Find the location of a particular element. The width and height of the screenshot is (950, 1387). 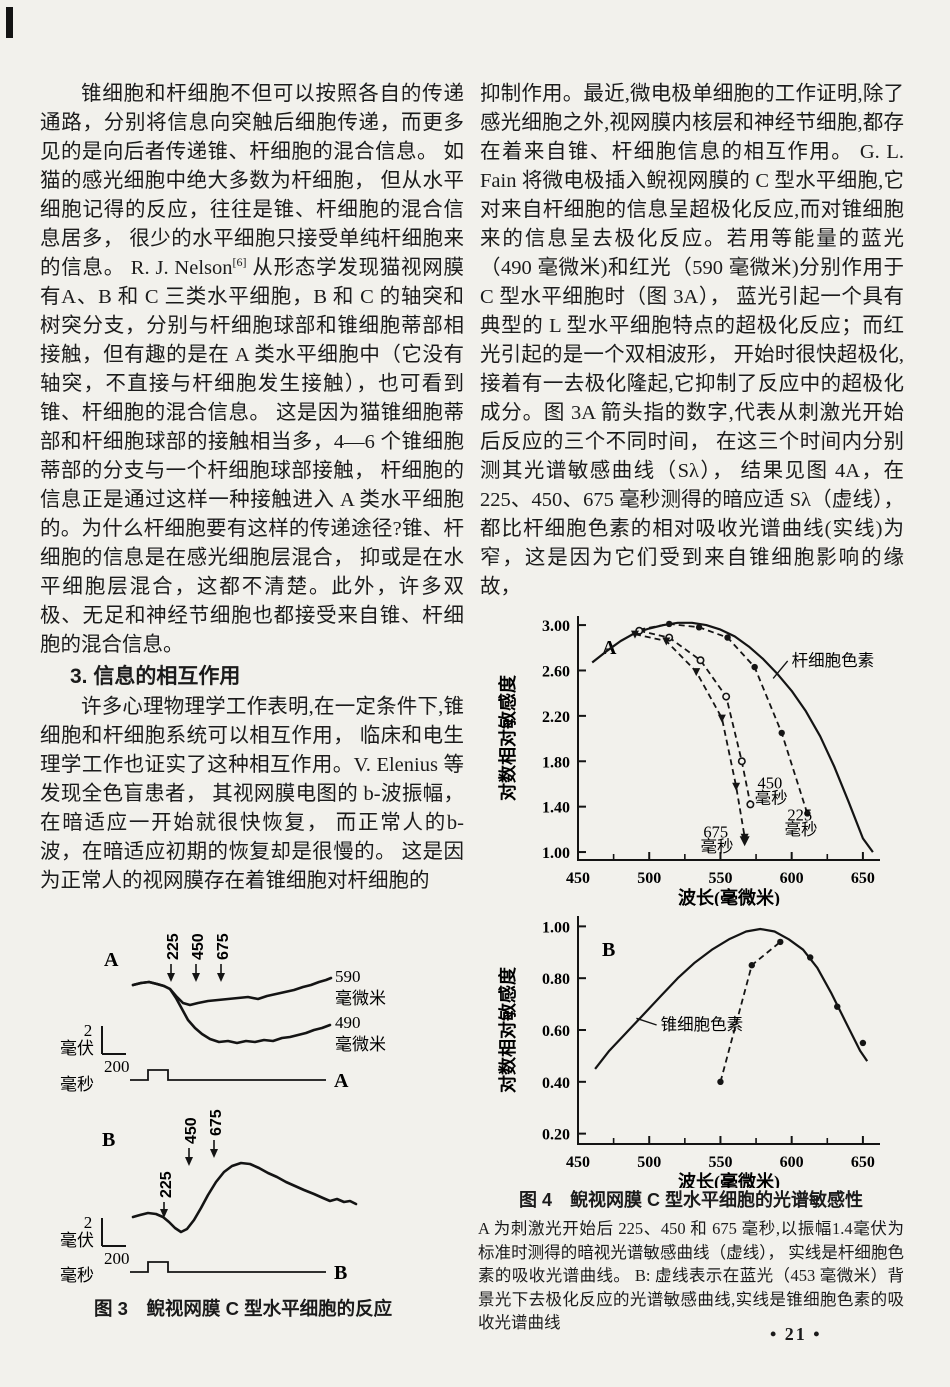

svg-text: 0.80 is located at coordinates (556, 979).